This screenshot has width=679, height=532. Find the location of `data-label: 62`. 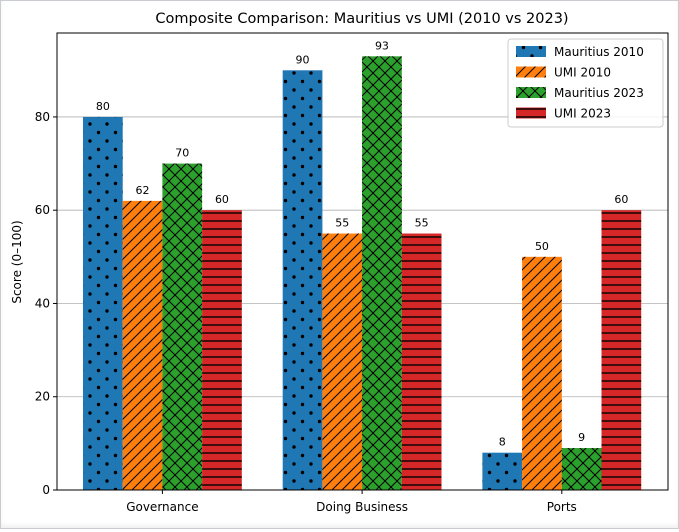

data-label: 62 is located at coordinates (143, 190).